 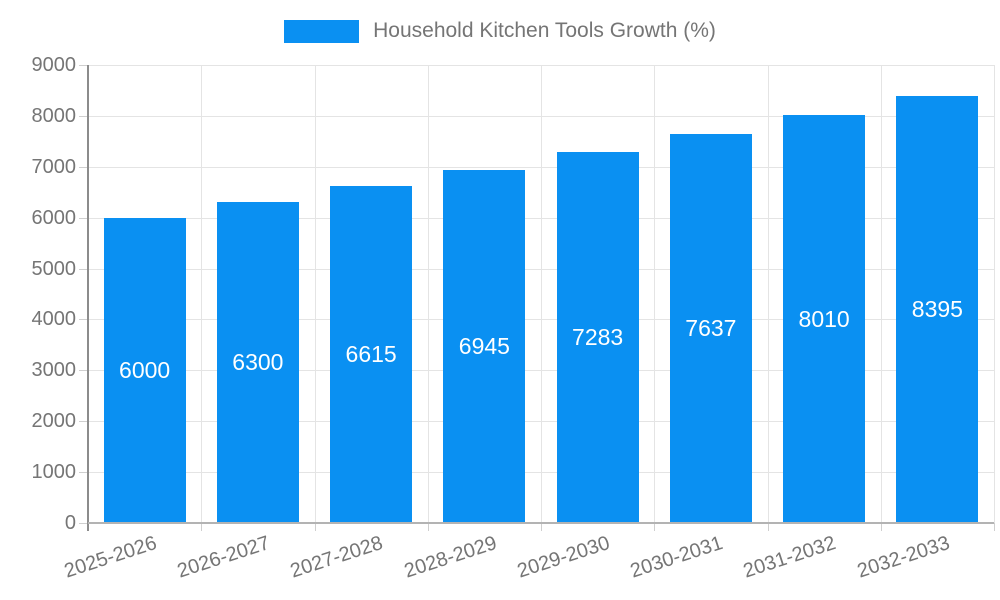 I want to click on bar: 8010, so click(x=824, y=319).